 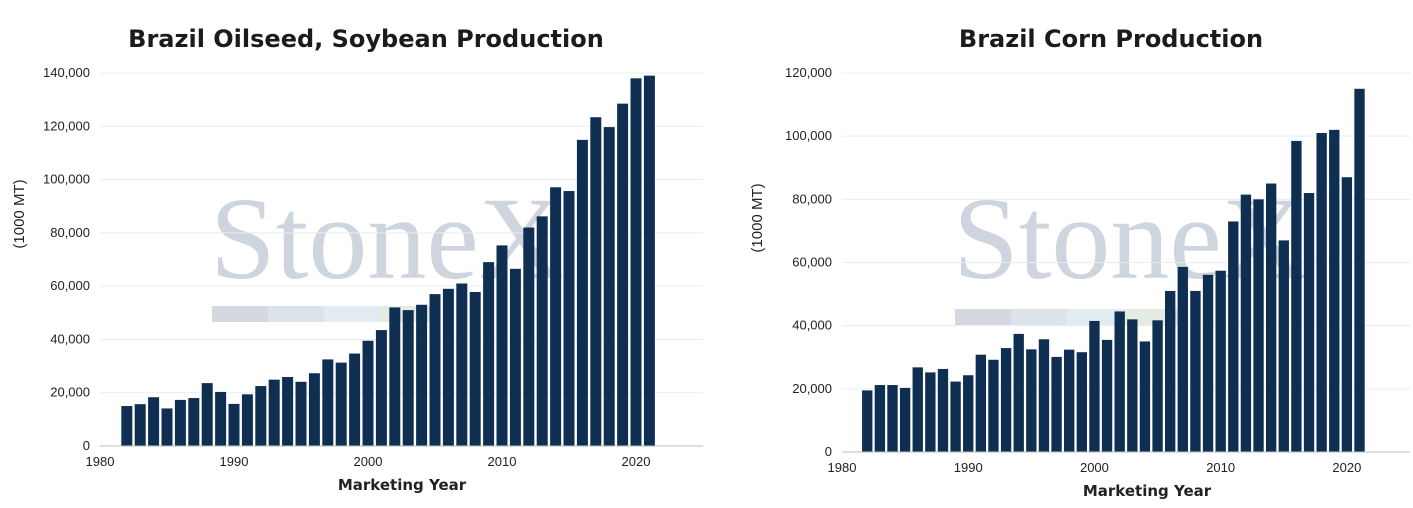 I want to click on bar-2009, so click(x=489, y=354).